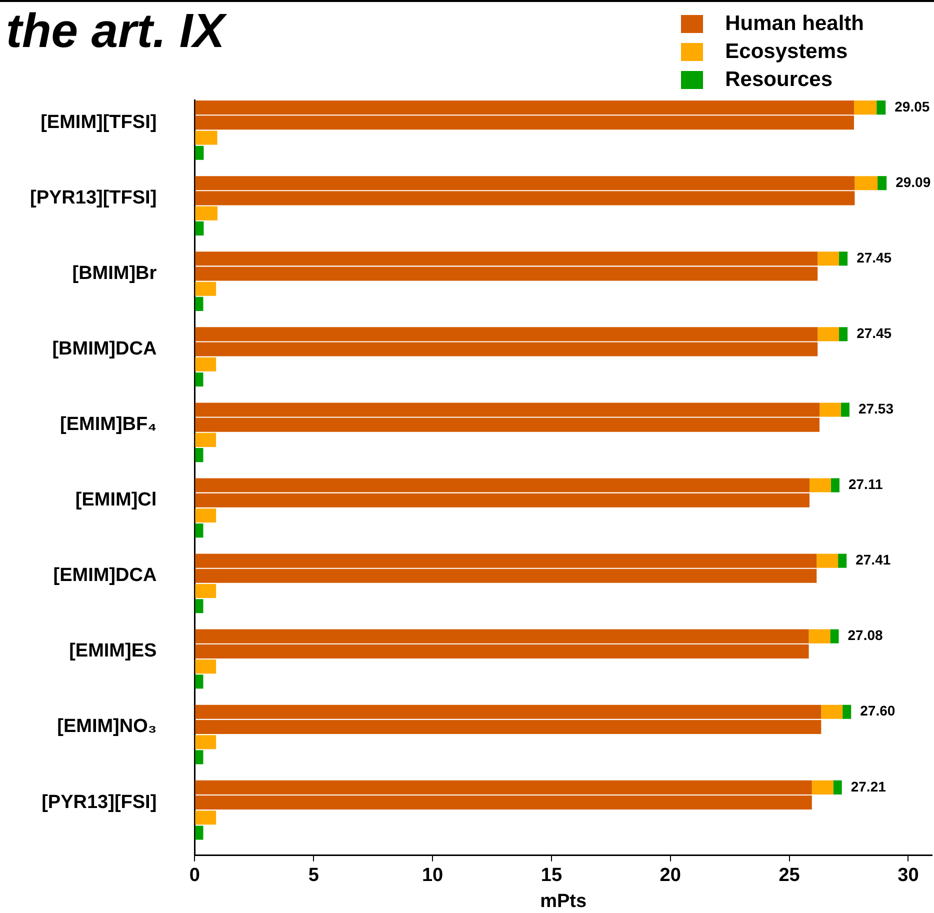 This screenshot has height=913, width=934. I want to click on total-label: 27.08, so click(866, 635).